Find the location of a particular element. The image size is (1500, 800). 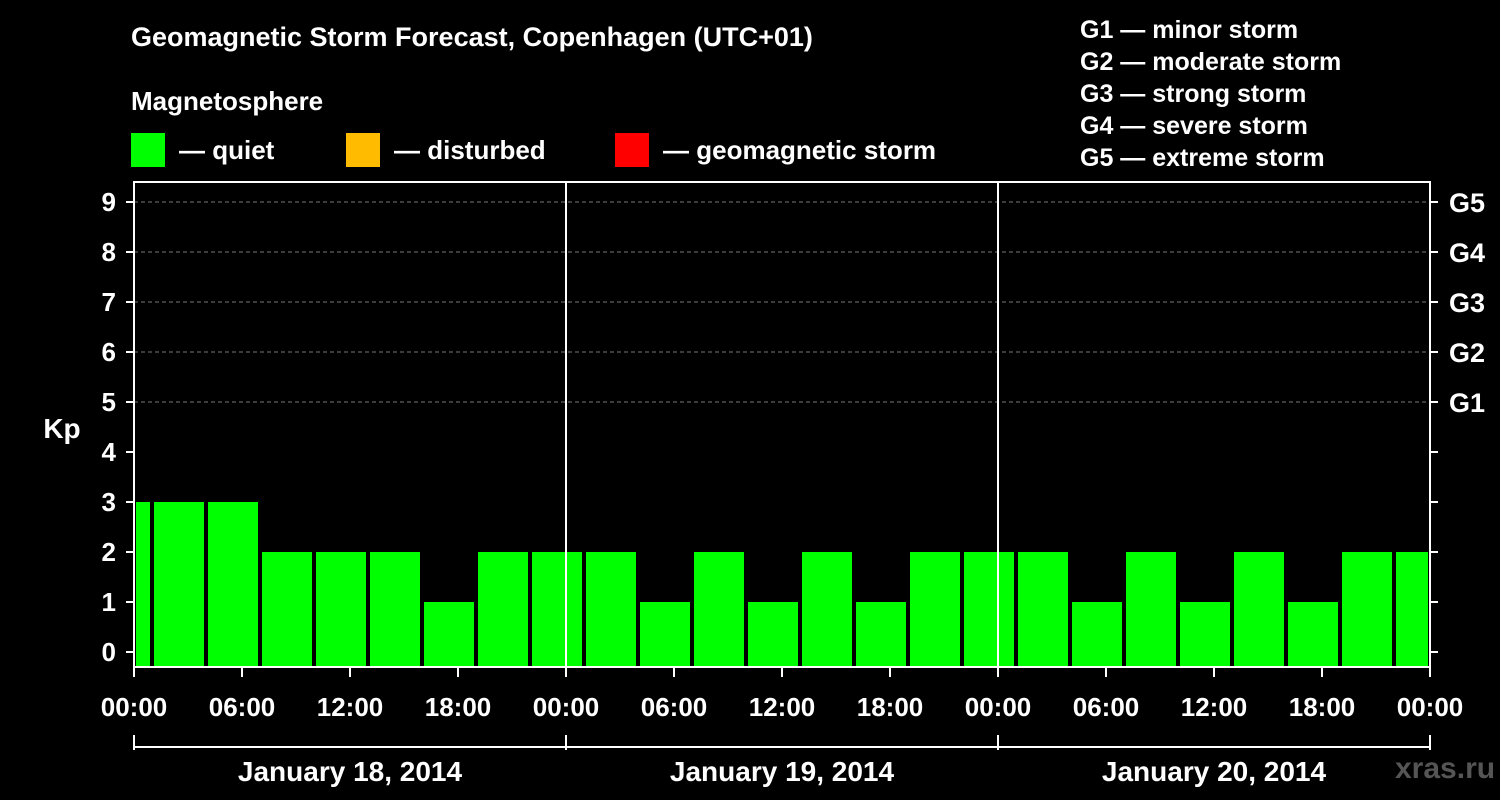

storm-swatch is located at coordinates (632, 150).